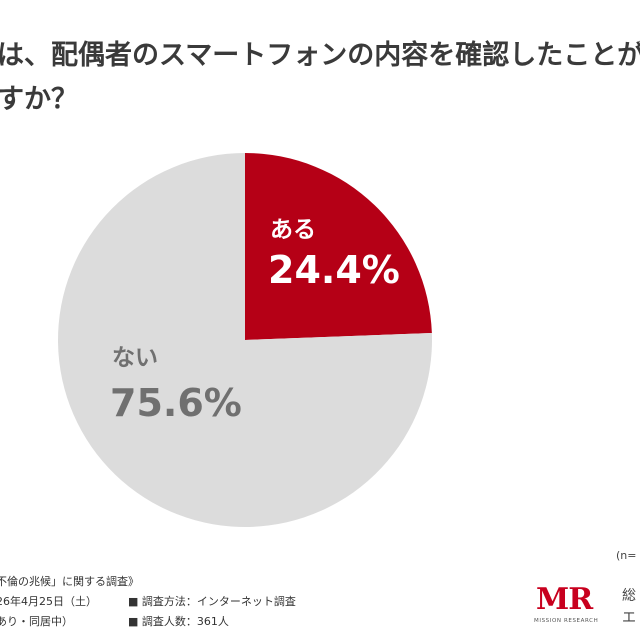 This screenshot has width=640, height=640. Describe the element at coordinates (626, 555) in the screenshot. I see `sample-size-note: (n=` at that location.